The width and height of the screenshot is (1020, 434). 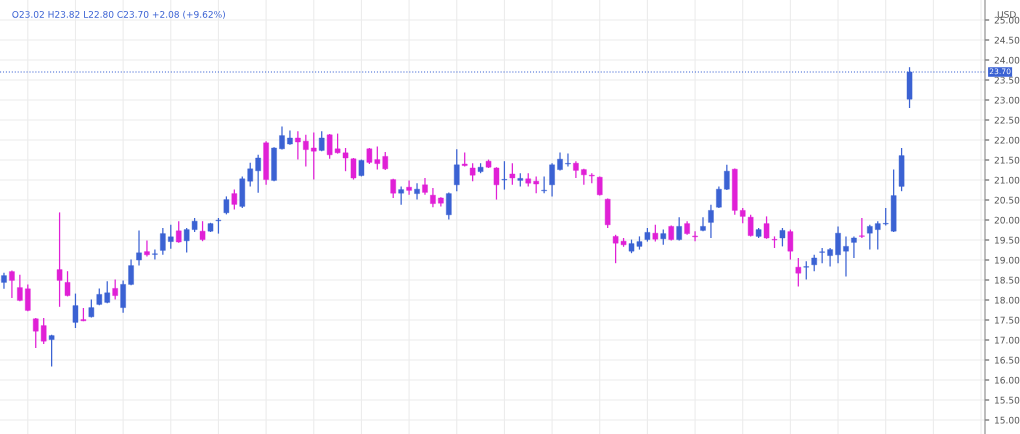 I want to click on y-tick-label: 18.50, so click(x=1007, y=280).